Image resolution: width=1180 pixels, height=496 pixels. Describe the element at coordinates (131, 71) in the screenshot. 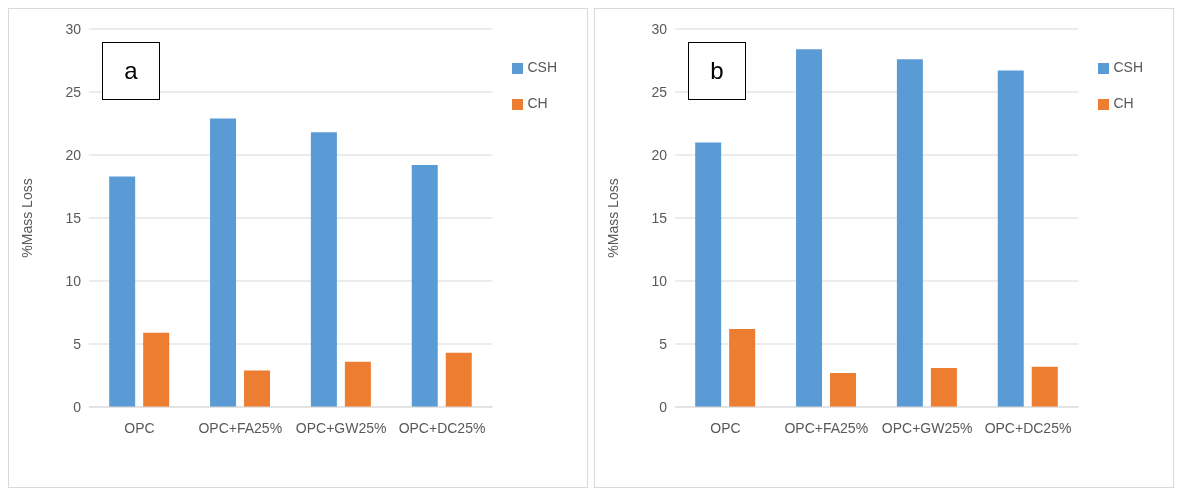

I see `annotation: a` at that location.